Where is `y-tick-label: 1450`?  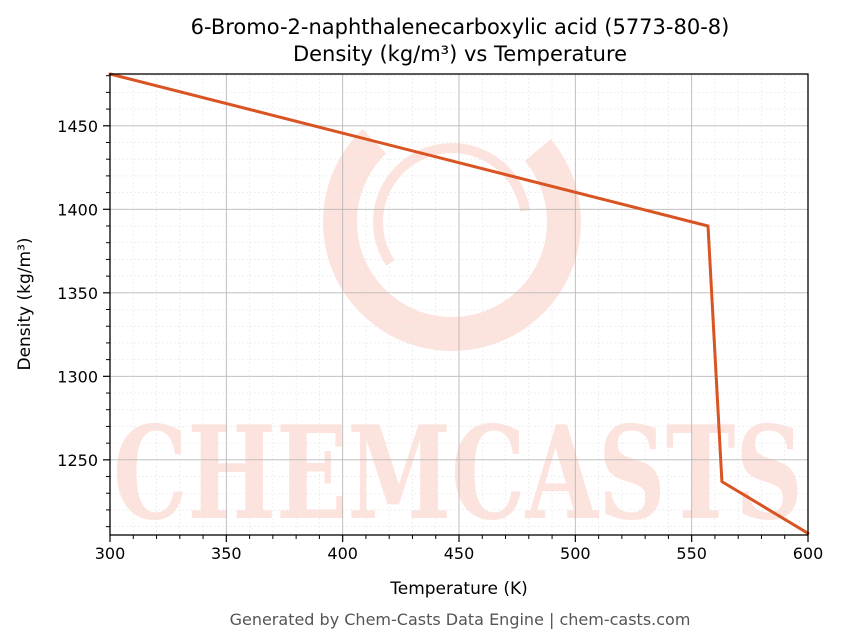
y-tick-label: 1450 is located at coordinates (77, 126).